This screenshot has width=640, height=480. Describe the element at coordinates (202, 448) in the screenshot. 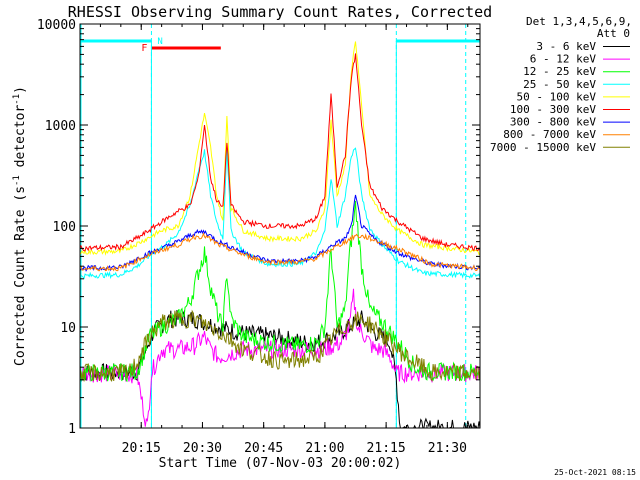

I see `x-tick-label: 20:30` at that location.